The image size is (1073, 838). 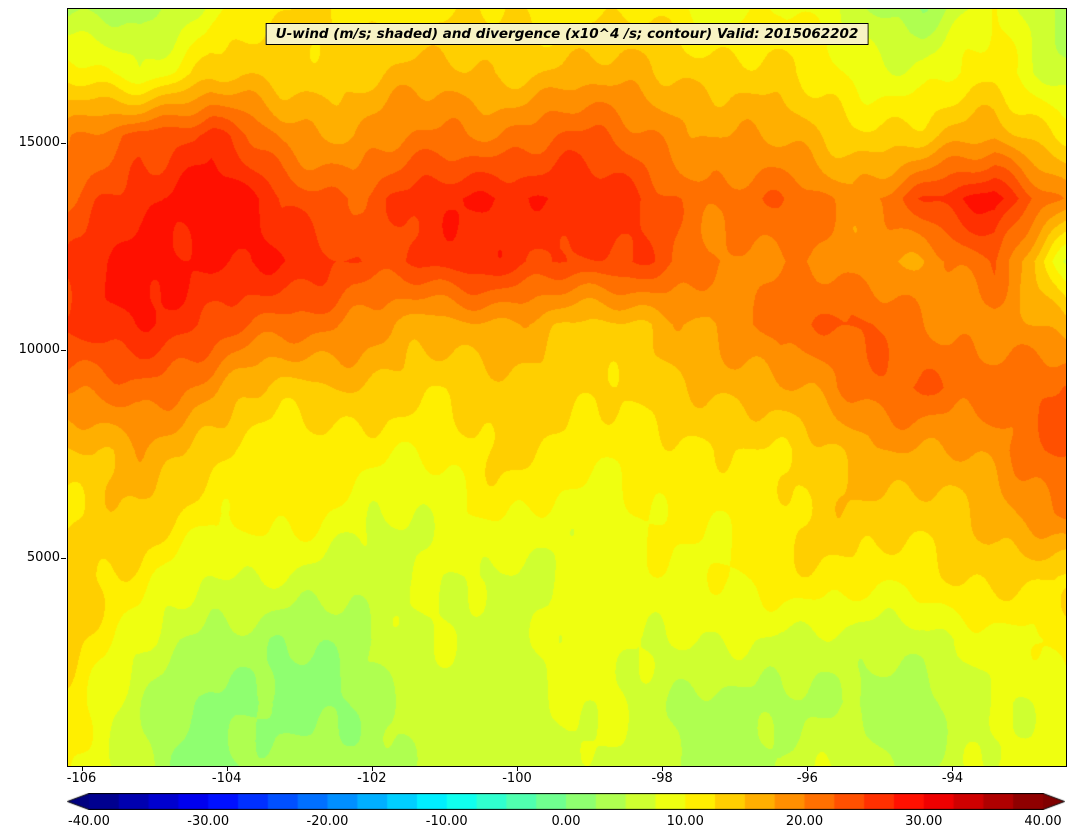 What do you see at coordinates (952, 778) in the screenshot?
I see `x-axis-tick-label: -94` at bounding box center [952, 778].